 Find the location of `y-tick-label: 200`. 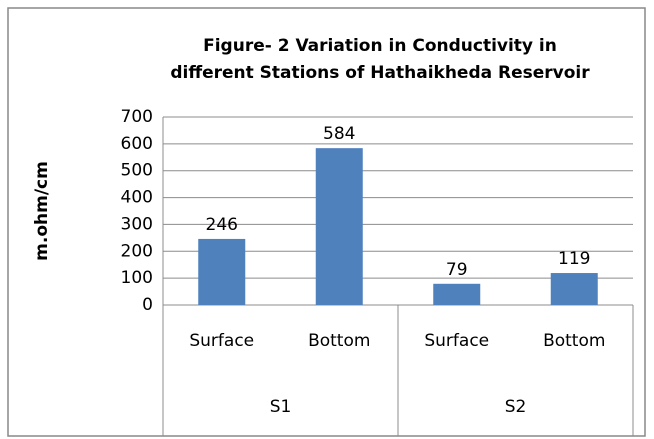

y-tick-label: 200 is located at coordinates (137, 251).